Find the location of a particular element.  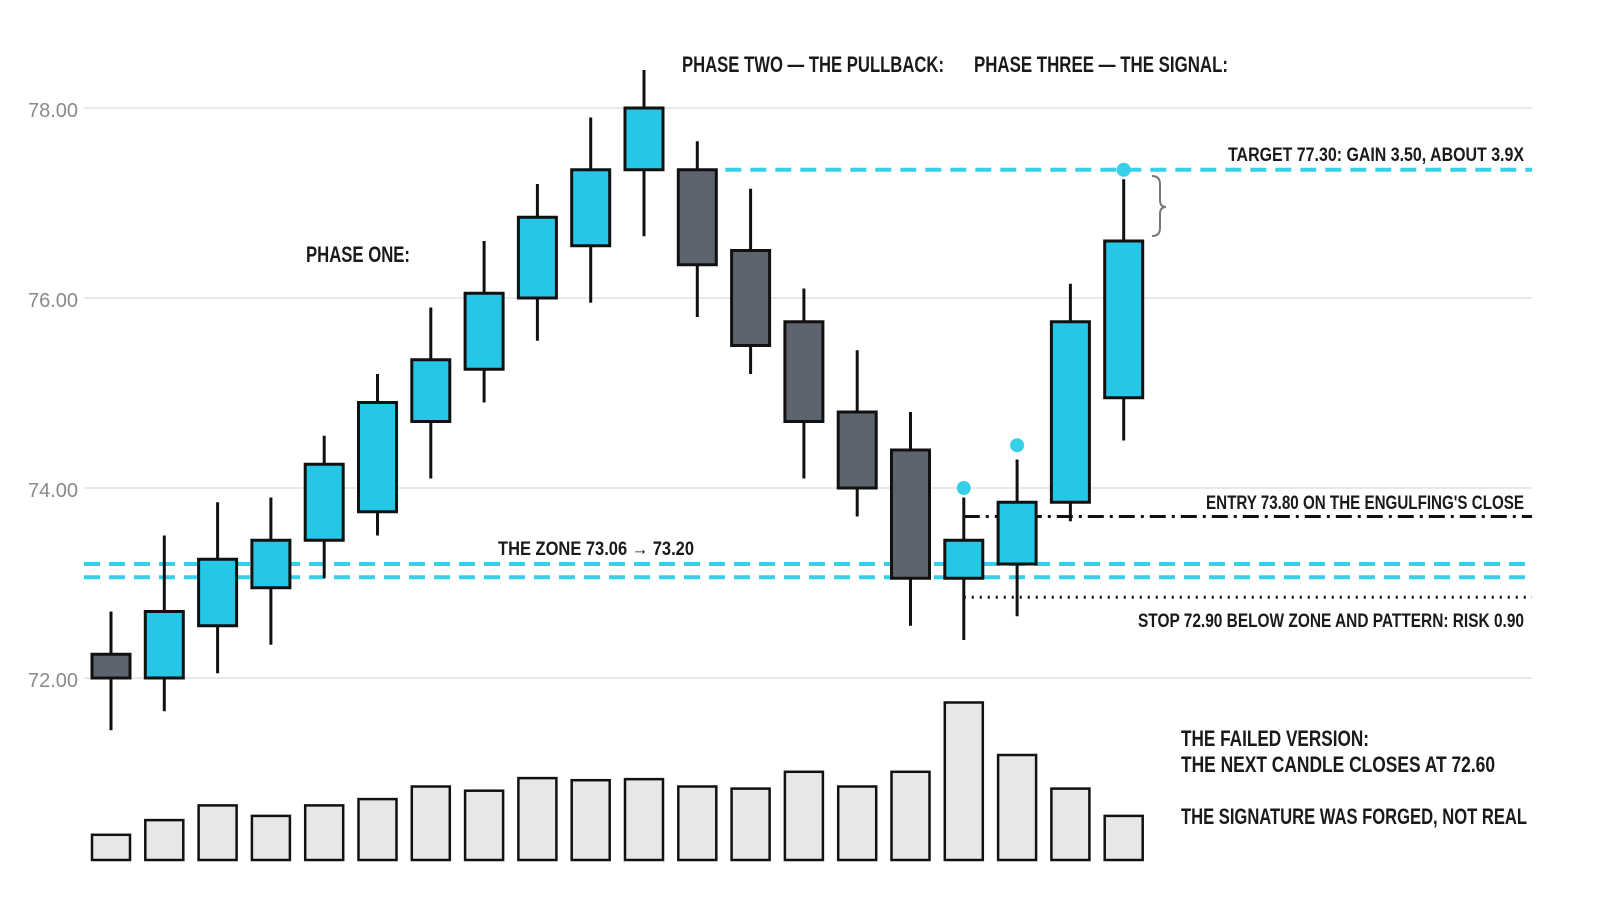

target-label: TARGET 77.30: GAIN 3.50, ABOUT 3.9X is located at coordinates (1376, 155).